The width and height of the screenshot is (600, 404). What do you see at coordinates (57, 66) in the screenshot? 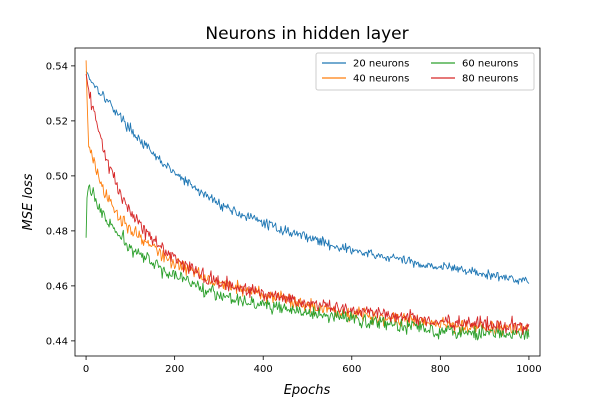
I see `y-tick-label: 0.54` at bounding box center [57, 66].